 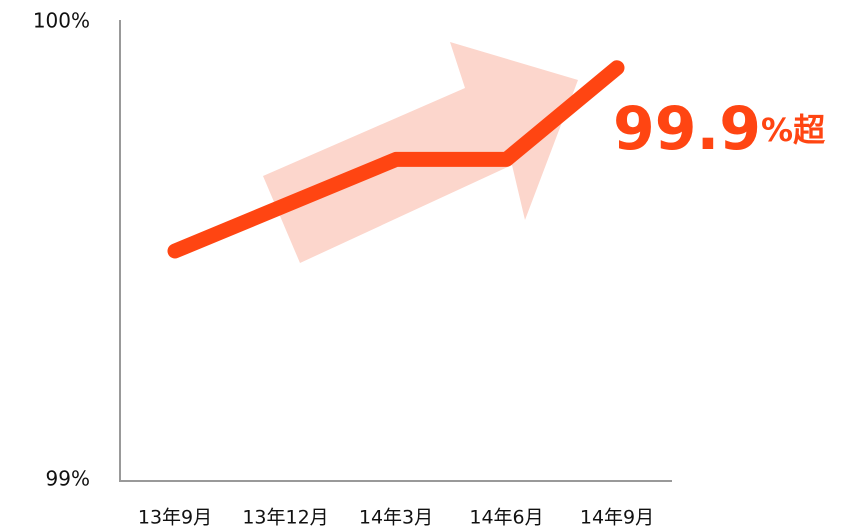 I want to click on annotation-suffix: %超, so click(x=793, y=130).